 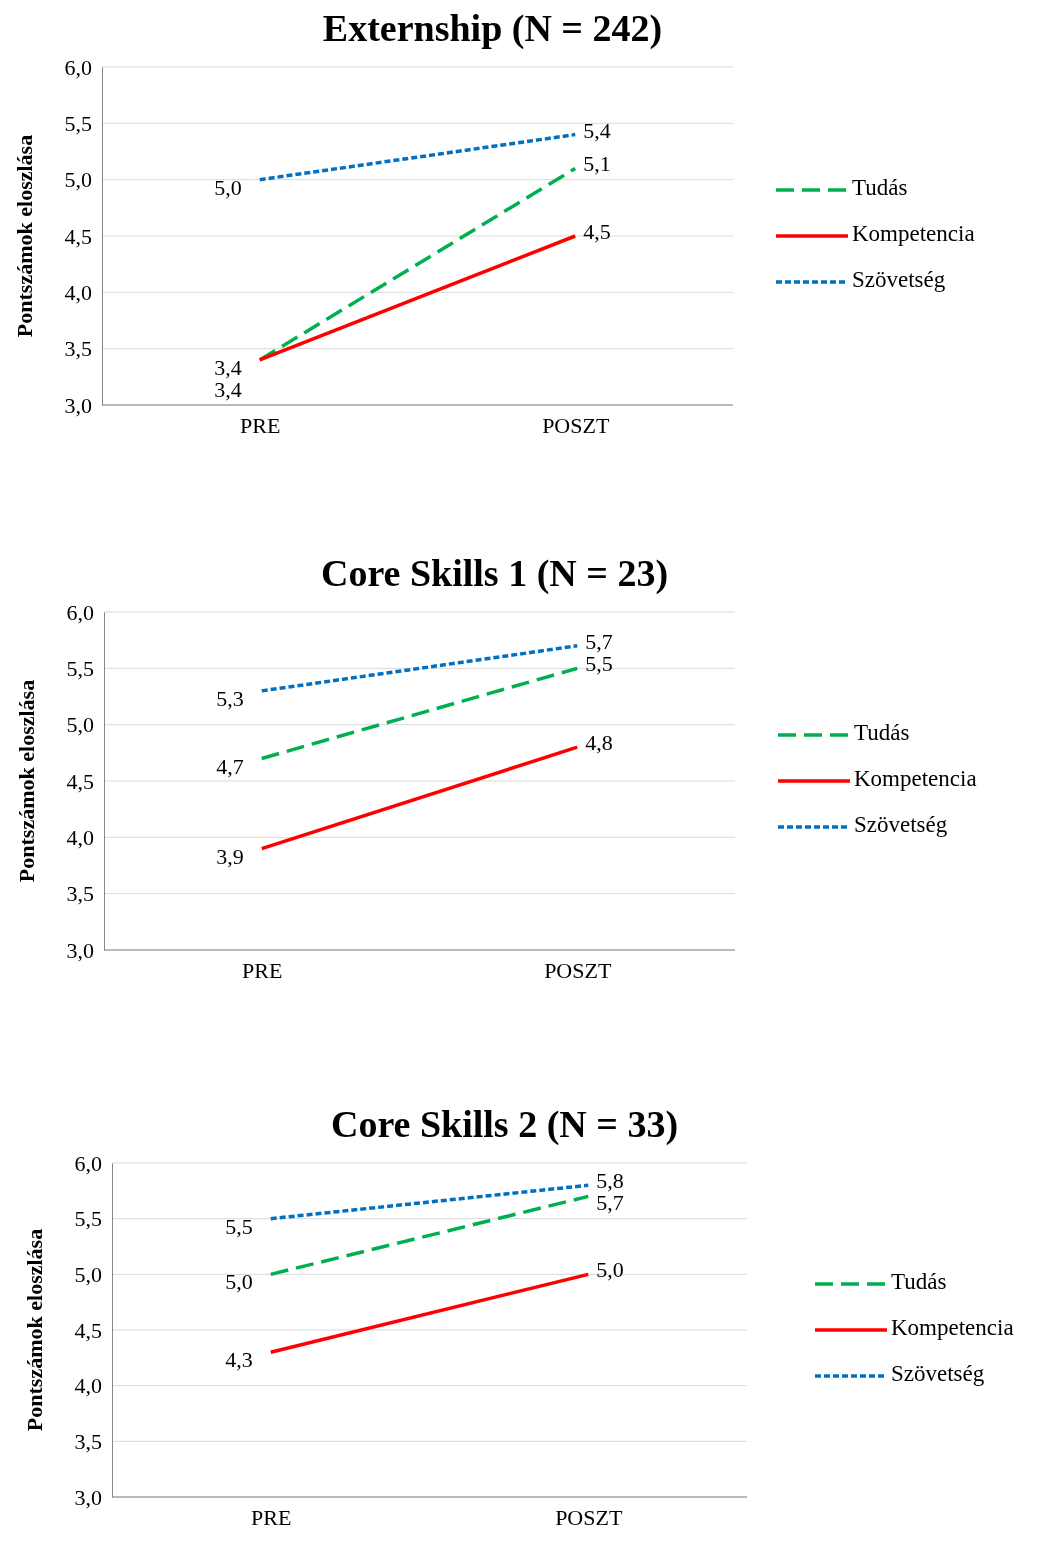 What do you see at coordinates (504, 1124) in the screenshot?
I see `chart-title: Core Skills 2 (N = 33)` at bounding box center [504, 1124].